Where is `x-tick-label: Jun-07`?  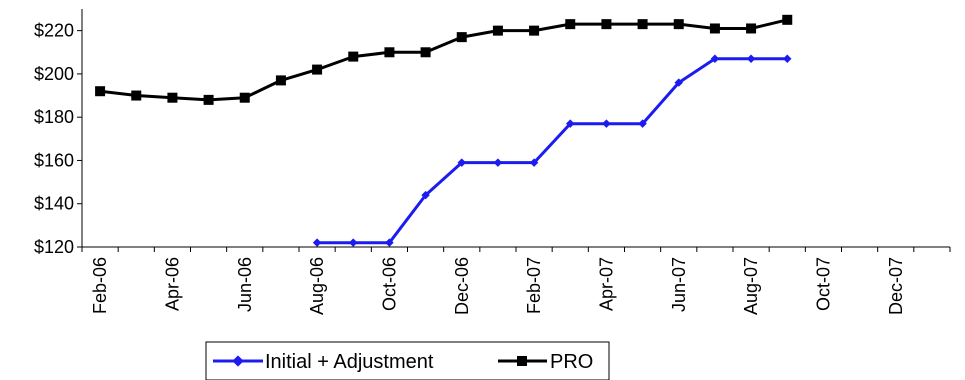
x-tick-label: Jun-07 is located at coordinates (679, 284).